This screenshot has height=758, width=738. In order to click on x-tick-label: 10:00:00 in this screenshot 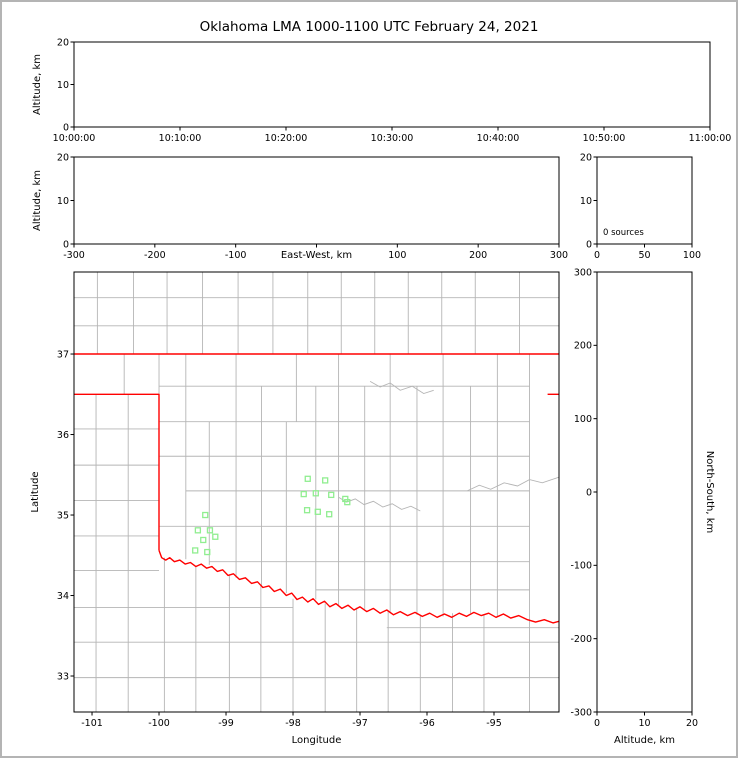, I will do `click(74, 138)`.